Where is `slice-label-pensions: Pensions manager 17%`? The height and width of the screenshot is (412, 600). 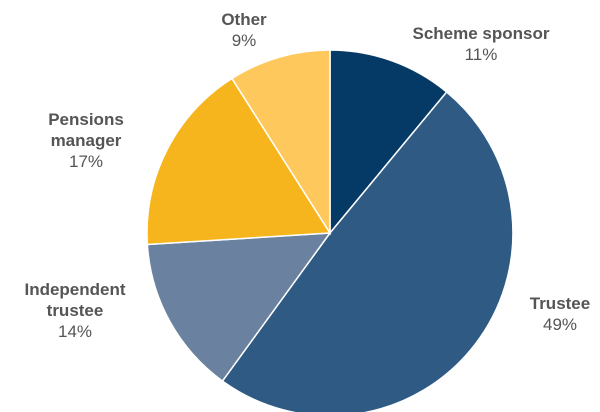 slice-label-pensions: Pensions manager 17% is located at coordinates (86, 140).